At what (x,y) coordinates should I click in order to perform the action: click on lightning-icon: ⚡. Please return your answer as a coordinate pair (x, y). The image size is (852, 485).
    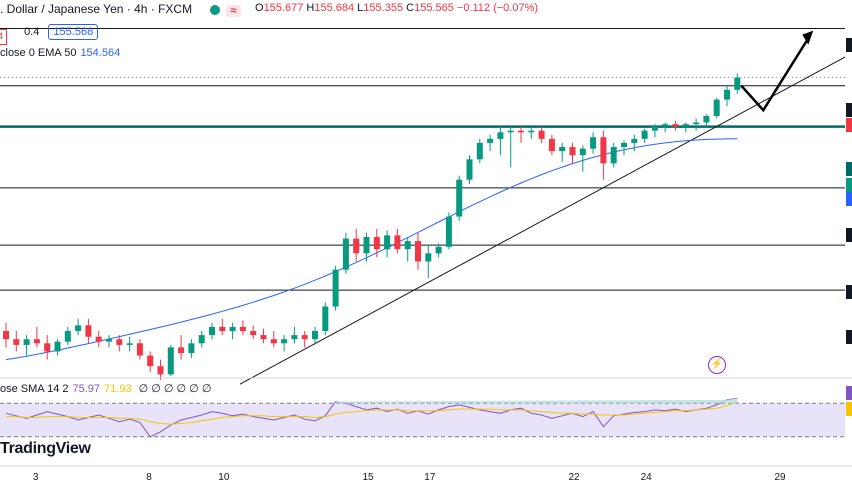
    Looking at the image, I should click on (717, 365).